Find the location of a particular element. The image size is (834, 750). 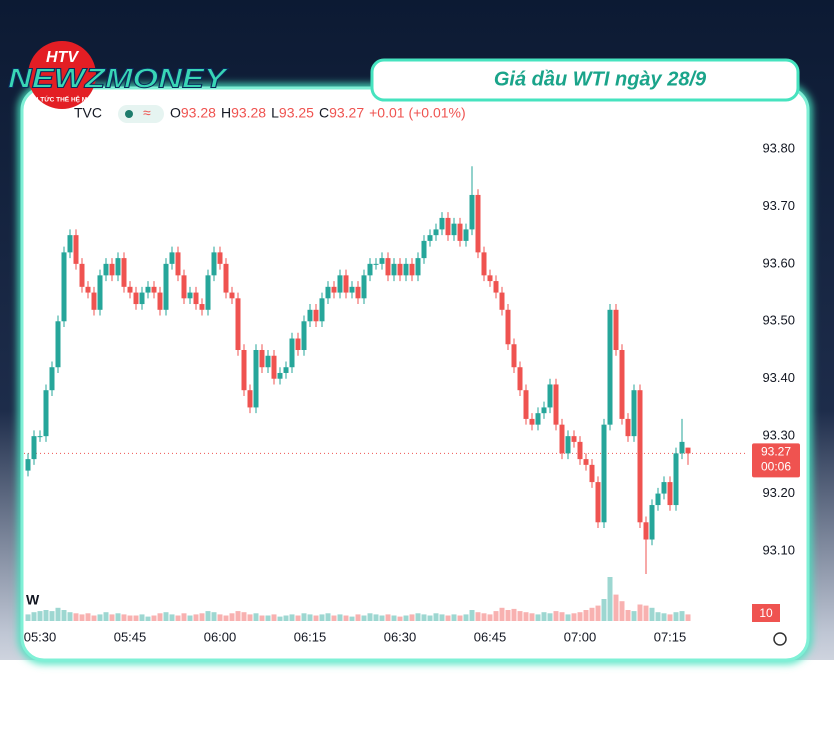

countdown-label: 00:06 is located at coordinates (776, 467).